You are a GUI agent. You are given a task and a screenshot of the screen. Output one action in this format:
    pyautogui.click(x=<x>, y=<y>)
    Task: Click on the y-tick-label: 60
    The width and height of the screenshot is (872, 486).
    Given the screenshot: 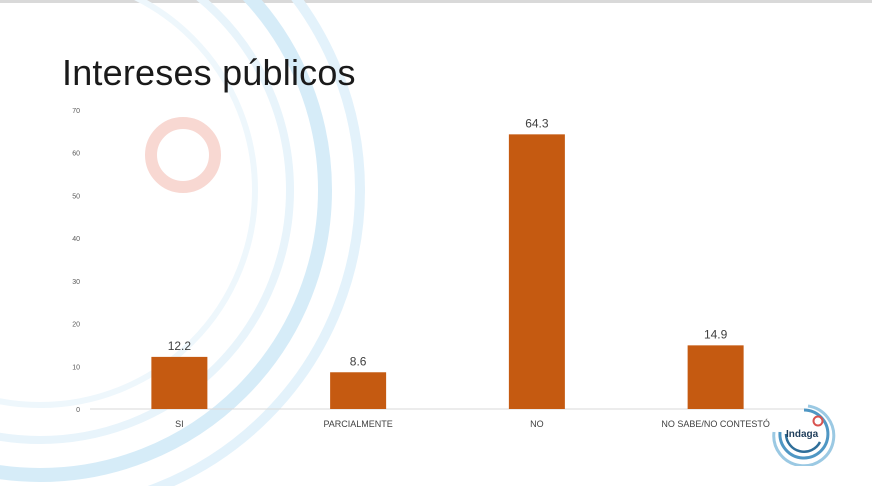 What is the action you would take?
    pyautogui.click(x=76, y=154)
    